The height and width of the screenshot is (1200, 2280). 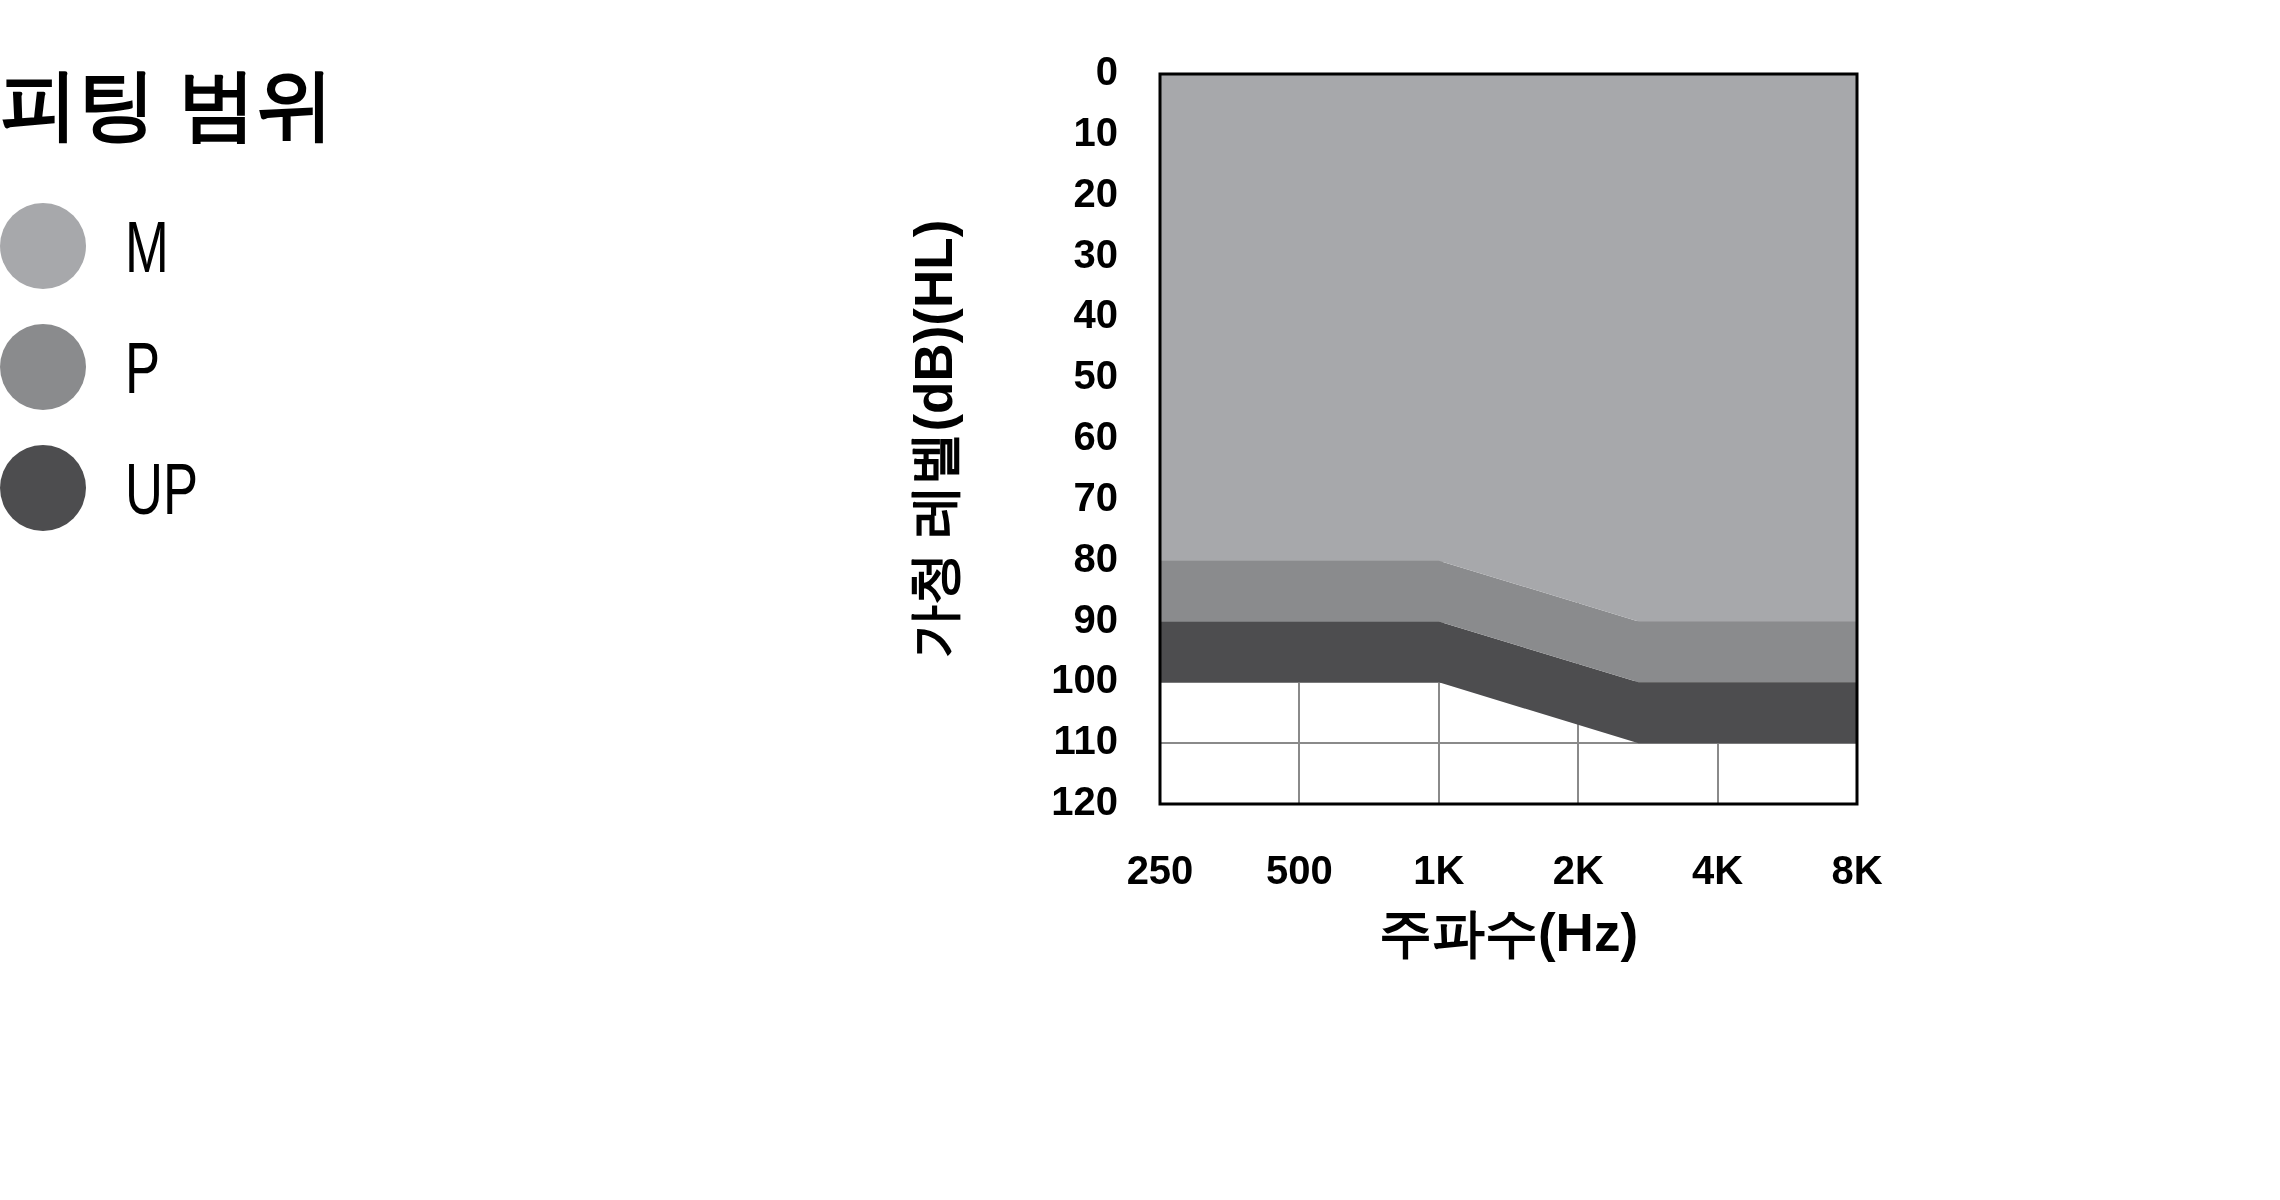 What do you see at coordinates (1160, 870) in the screenshot?
I see `x-tick-label: 250` at bounding box center [1160, 870].